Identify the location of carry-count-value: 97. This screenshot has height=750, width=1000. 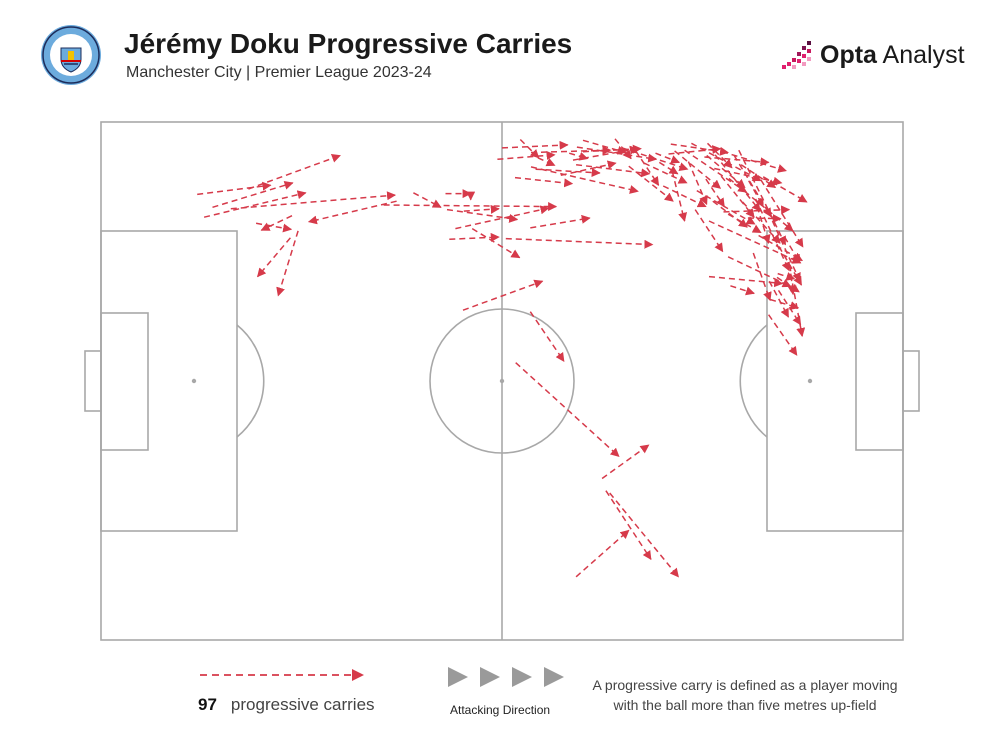
(207, 704).